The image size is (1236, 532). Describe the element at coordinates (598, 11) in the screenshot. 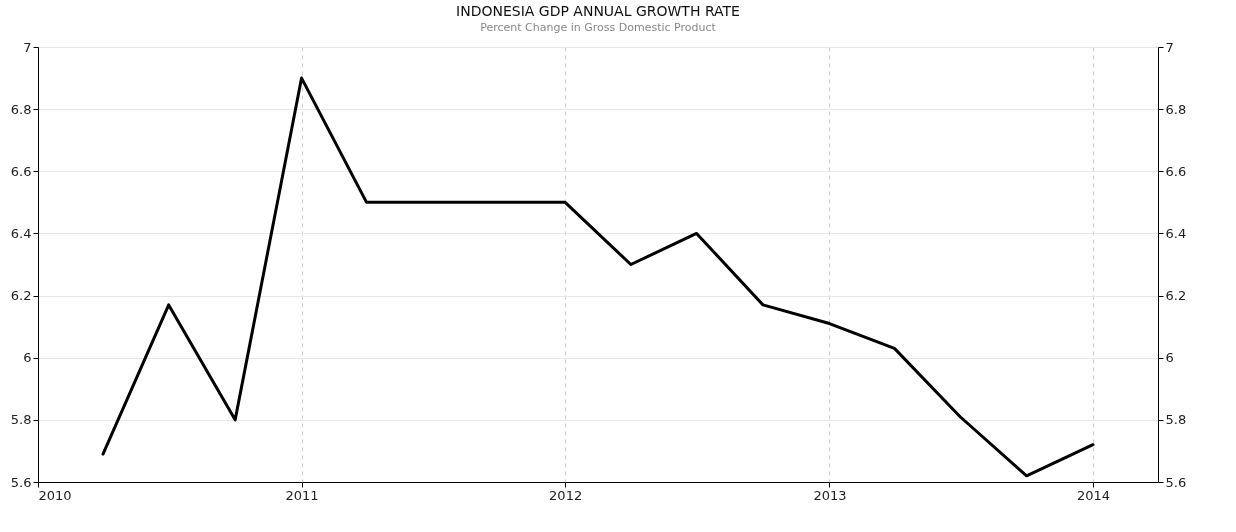

I see `chart-title: INDONESIA GDP ANNUAL GROWTH RATE` at that location.